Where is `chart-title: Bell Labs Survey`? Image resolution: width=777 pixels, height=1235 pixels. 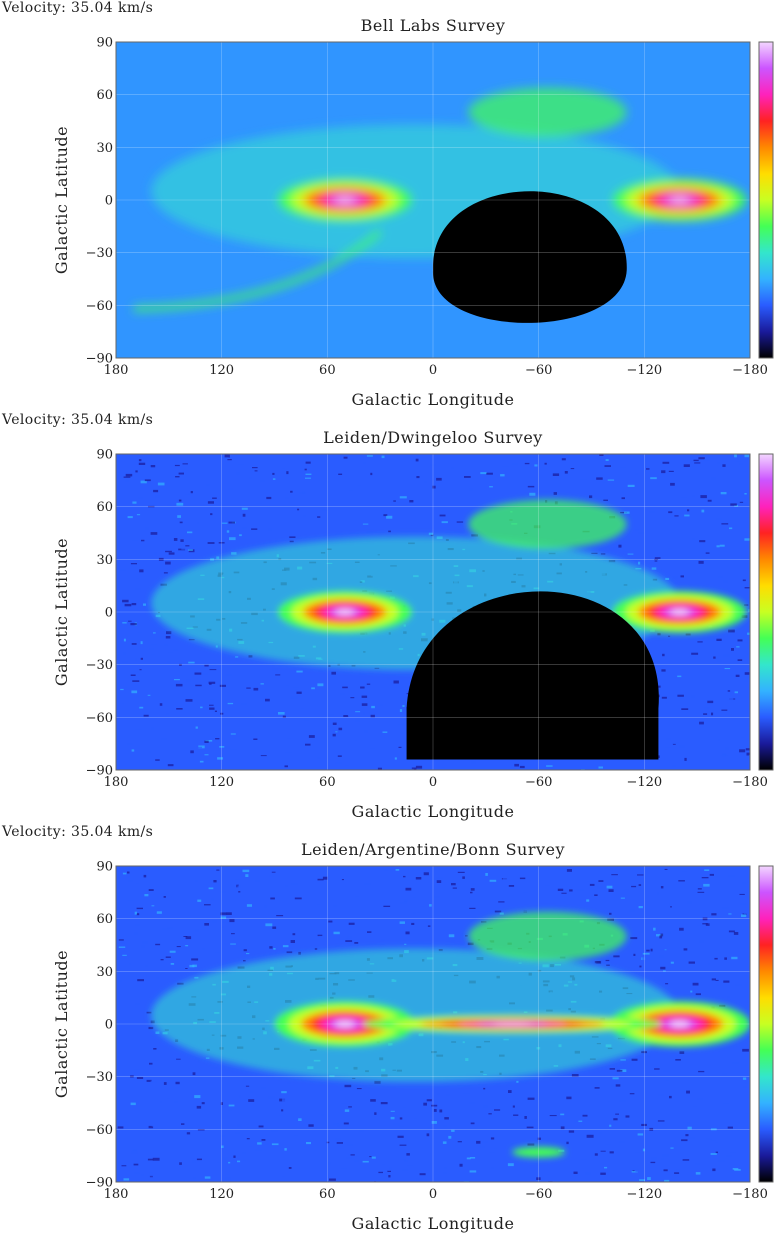 chart-title: Bell Labs Survey is located at coordinates (433, 25).